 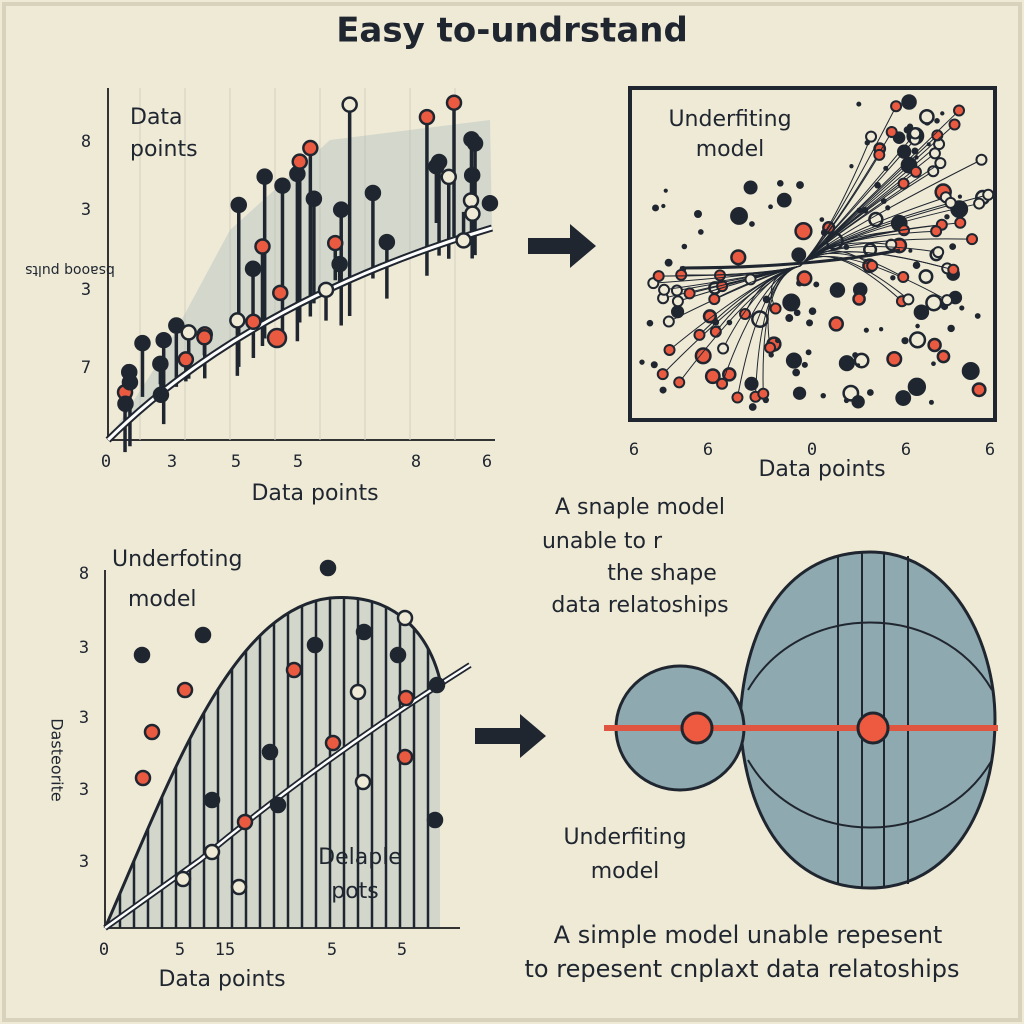 I want to click on center-dot, so click(x=873, y=728).